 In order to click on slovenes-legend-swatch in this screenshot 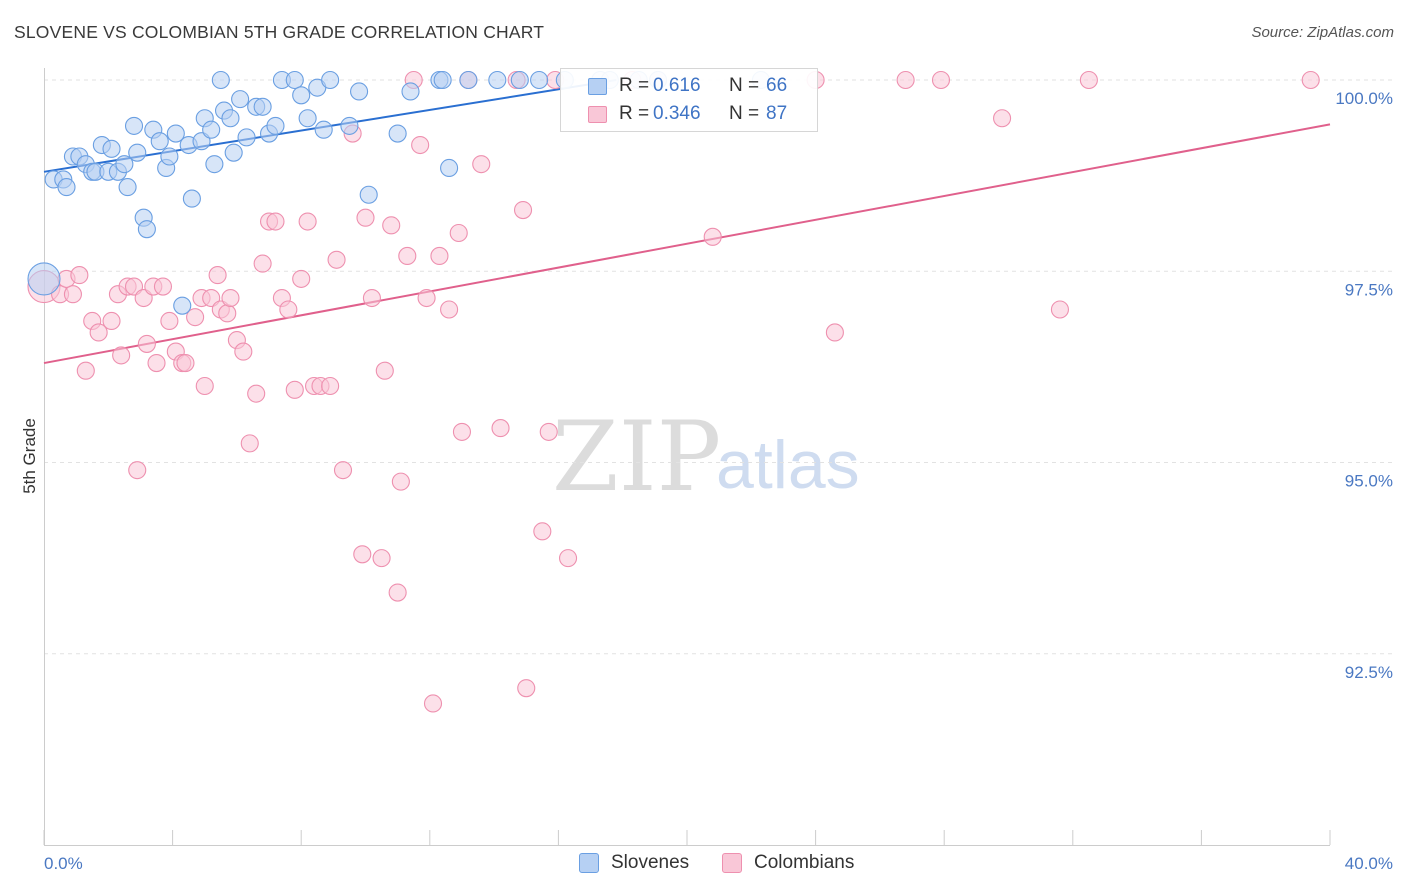, I will do `click(589, 863)`.